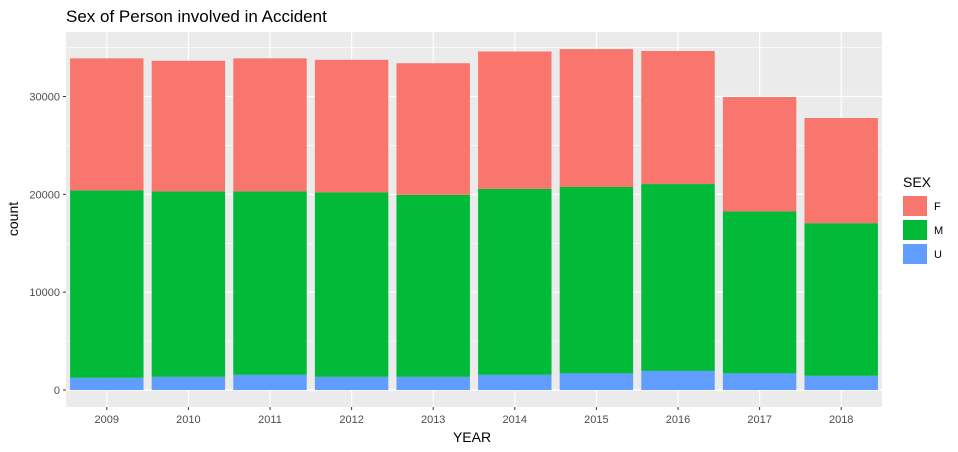  Describe the element at coordinates (938, 255) in the screenshot. I see `legend-label-U: U` at that location.